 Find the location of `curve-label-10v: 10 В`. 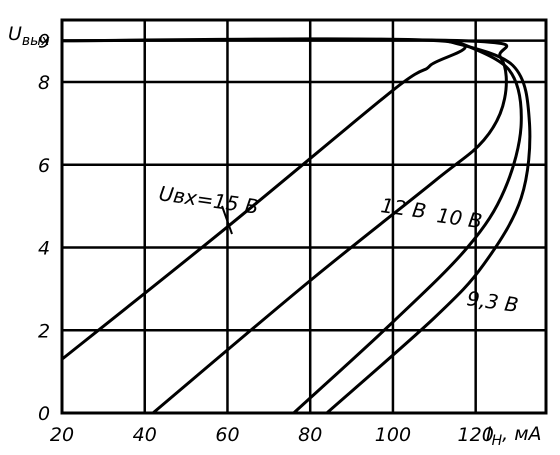

curve-label-10v: 10 В is located at coordinates (459, 218).